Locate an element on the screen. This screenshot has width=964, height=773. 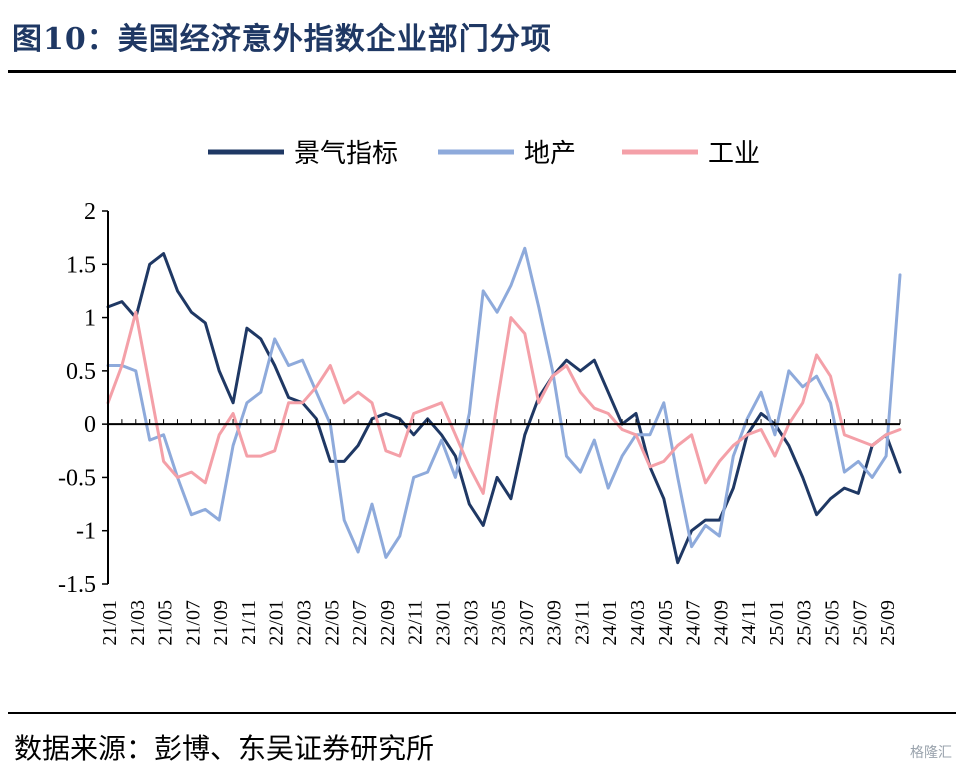
x-tick-label: 23/09 is located at coordinates (555, 623).